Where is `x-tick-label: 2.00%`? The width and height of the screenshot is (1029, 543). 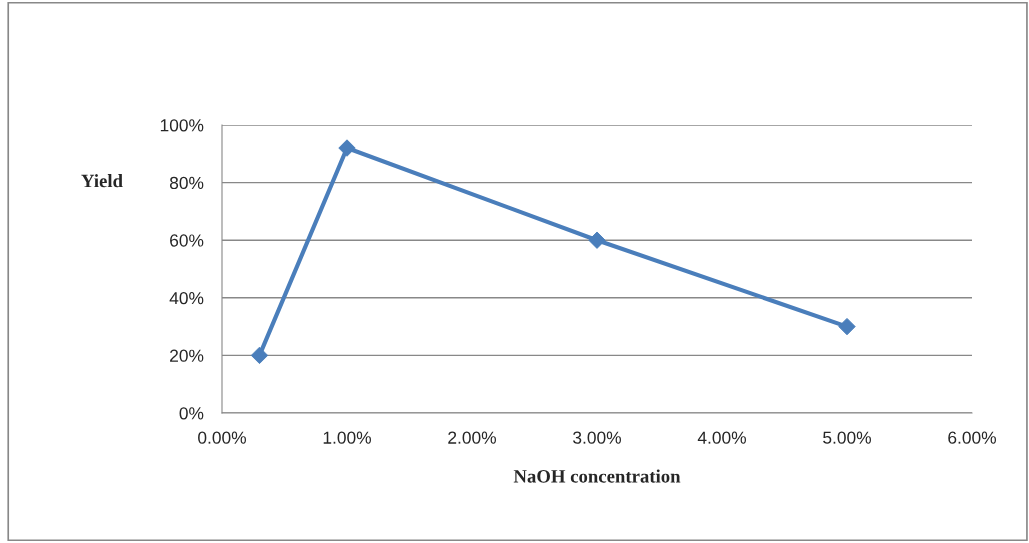
x-tick-label: 2.00% is located at coordinates (472, 437).